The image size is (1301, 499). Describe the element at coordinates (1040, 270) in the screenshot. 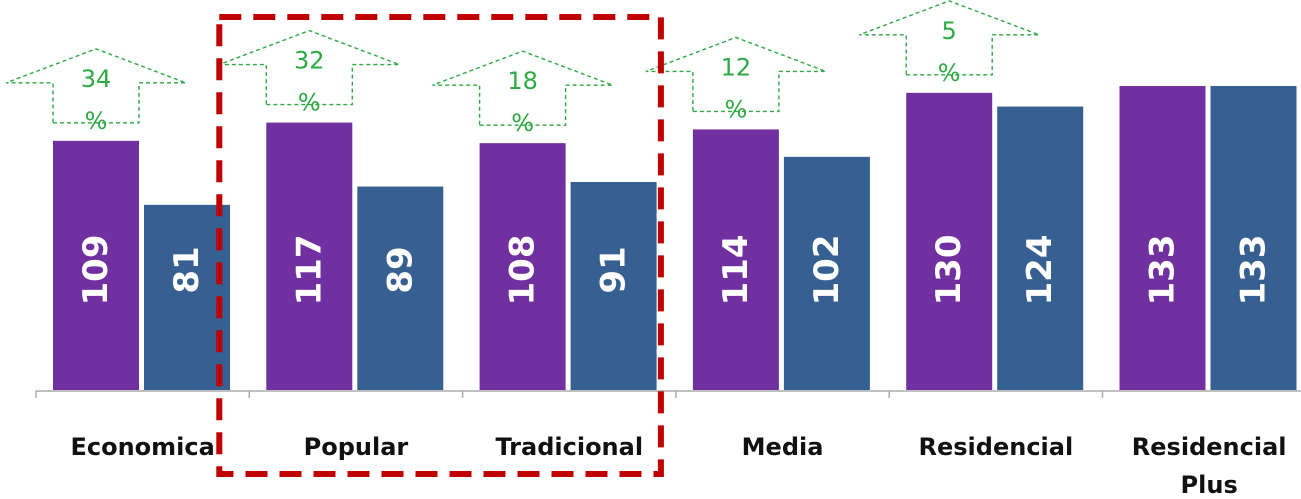

I see `value-label: 124` at that location.